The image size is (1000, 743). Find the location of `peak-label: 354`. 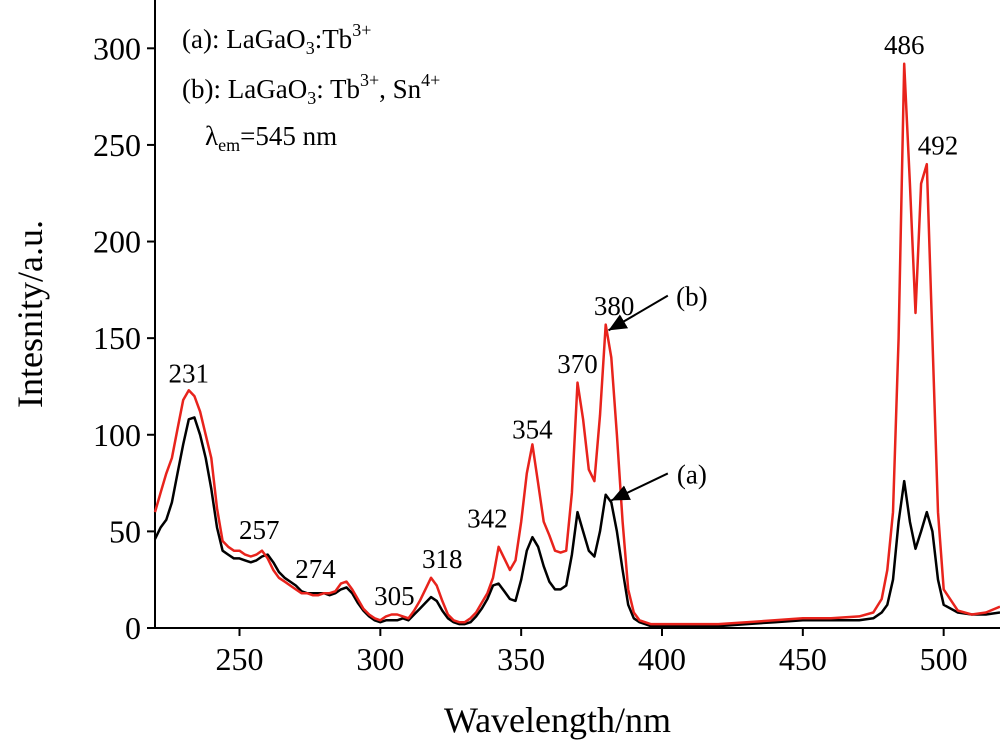

peak-label: 354 is located at coordinates (532, 430).